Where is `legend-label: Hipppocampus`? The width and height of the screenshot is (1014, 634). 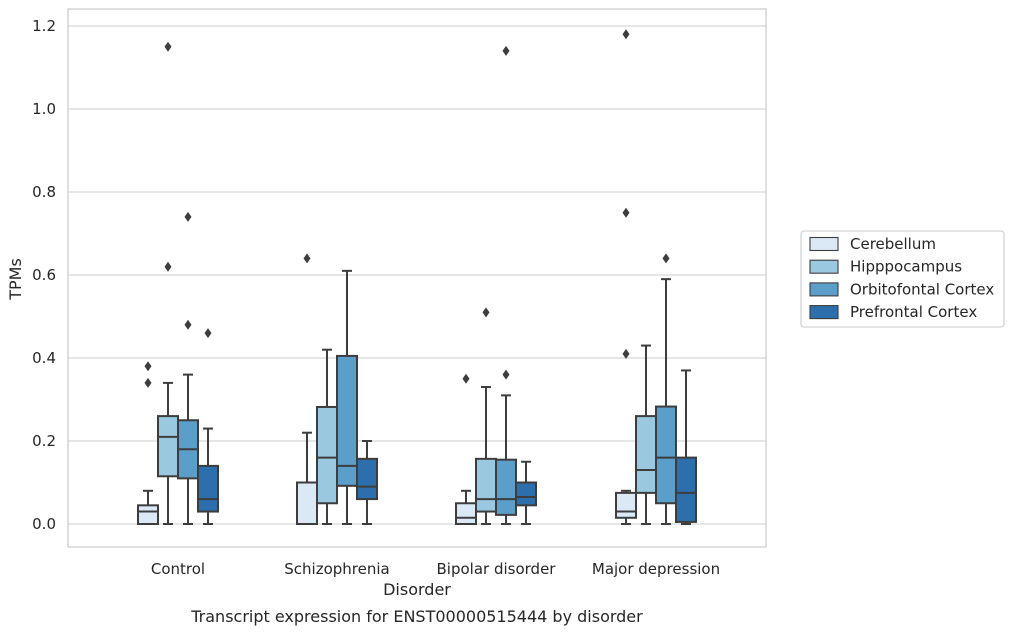 legend-label: Hipppocampus is located at coordinates (906, 267).